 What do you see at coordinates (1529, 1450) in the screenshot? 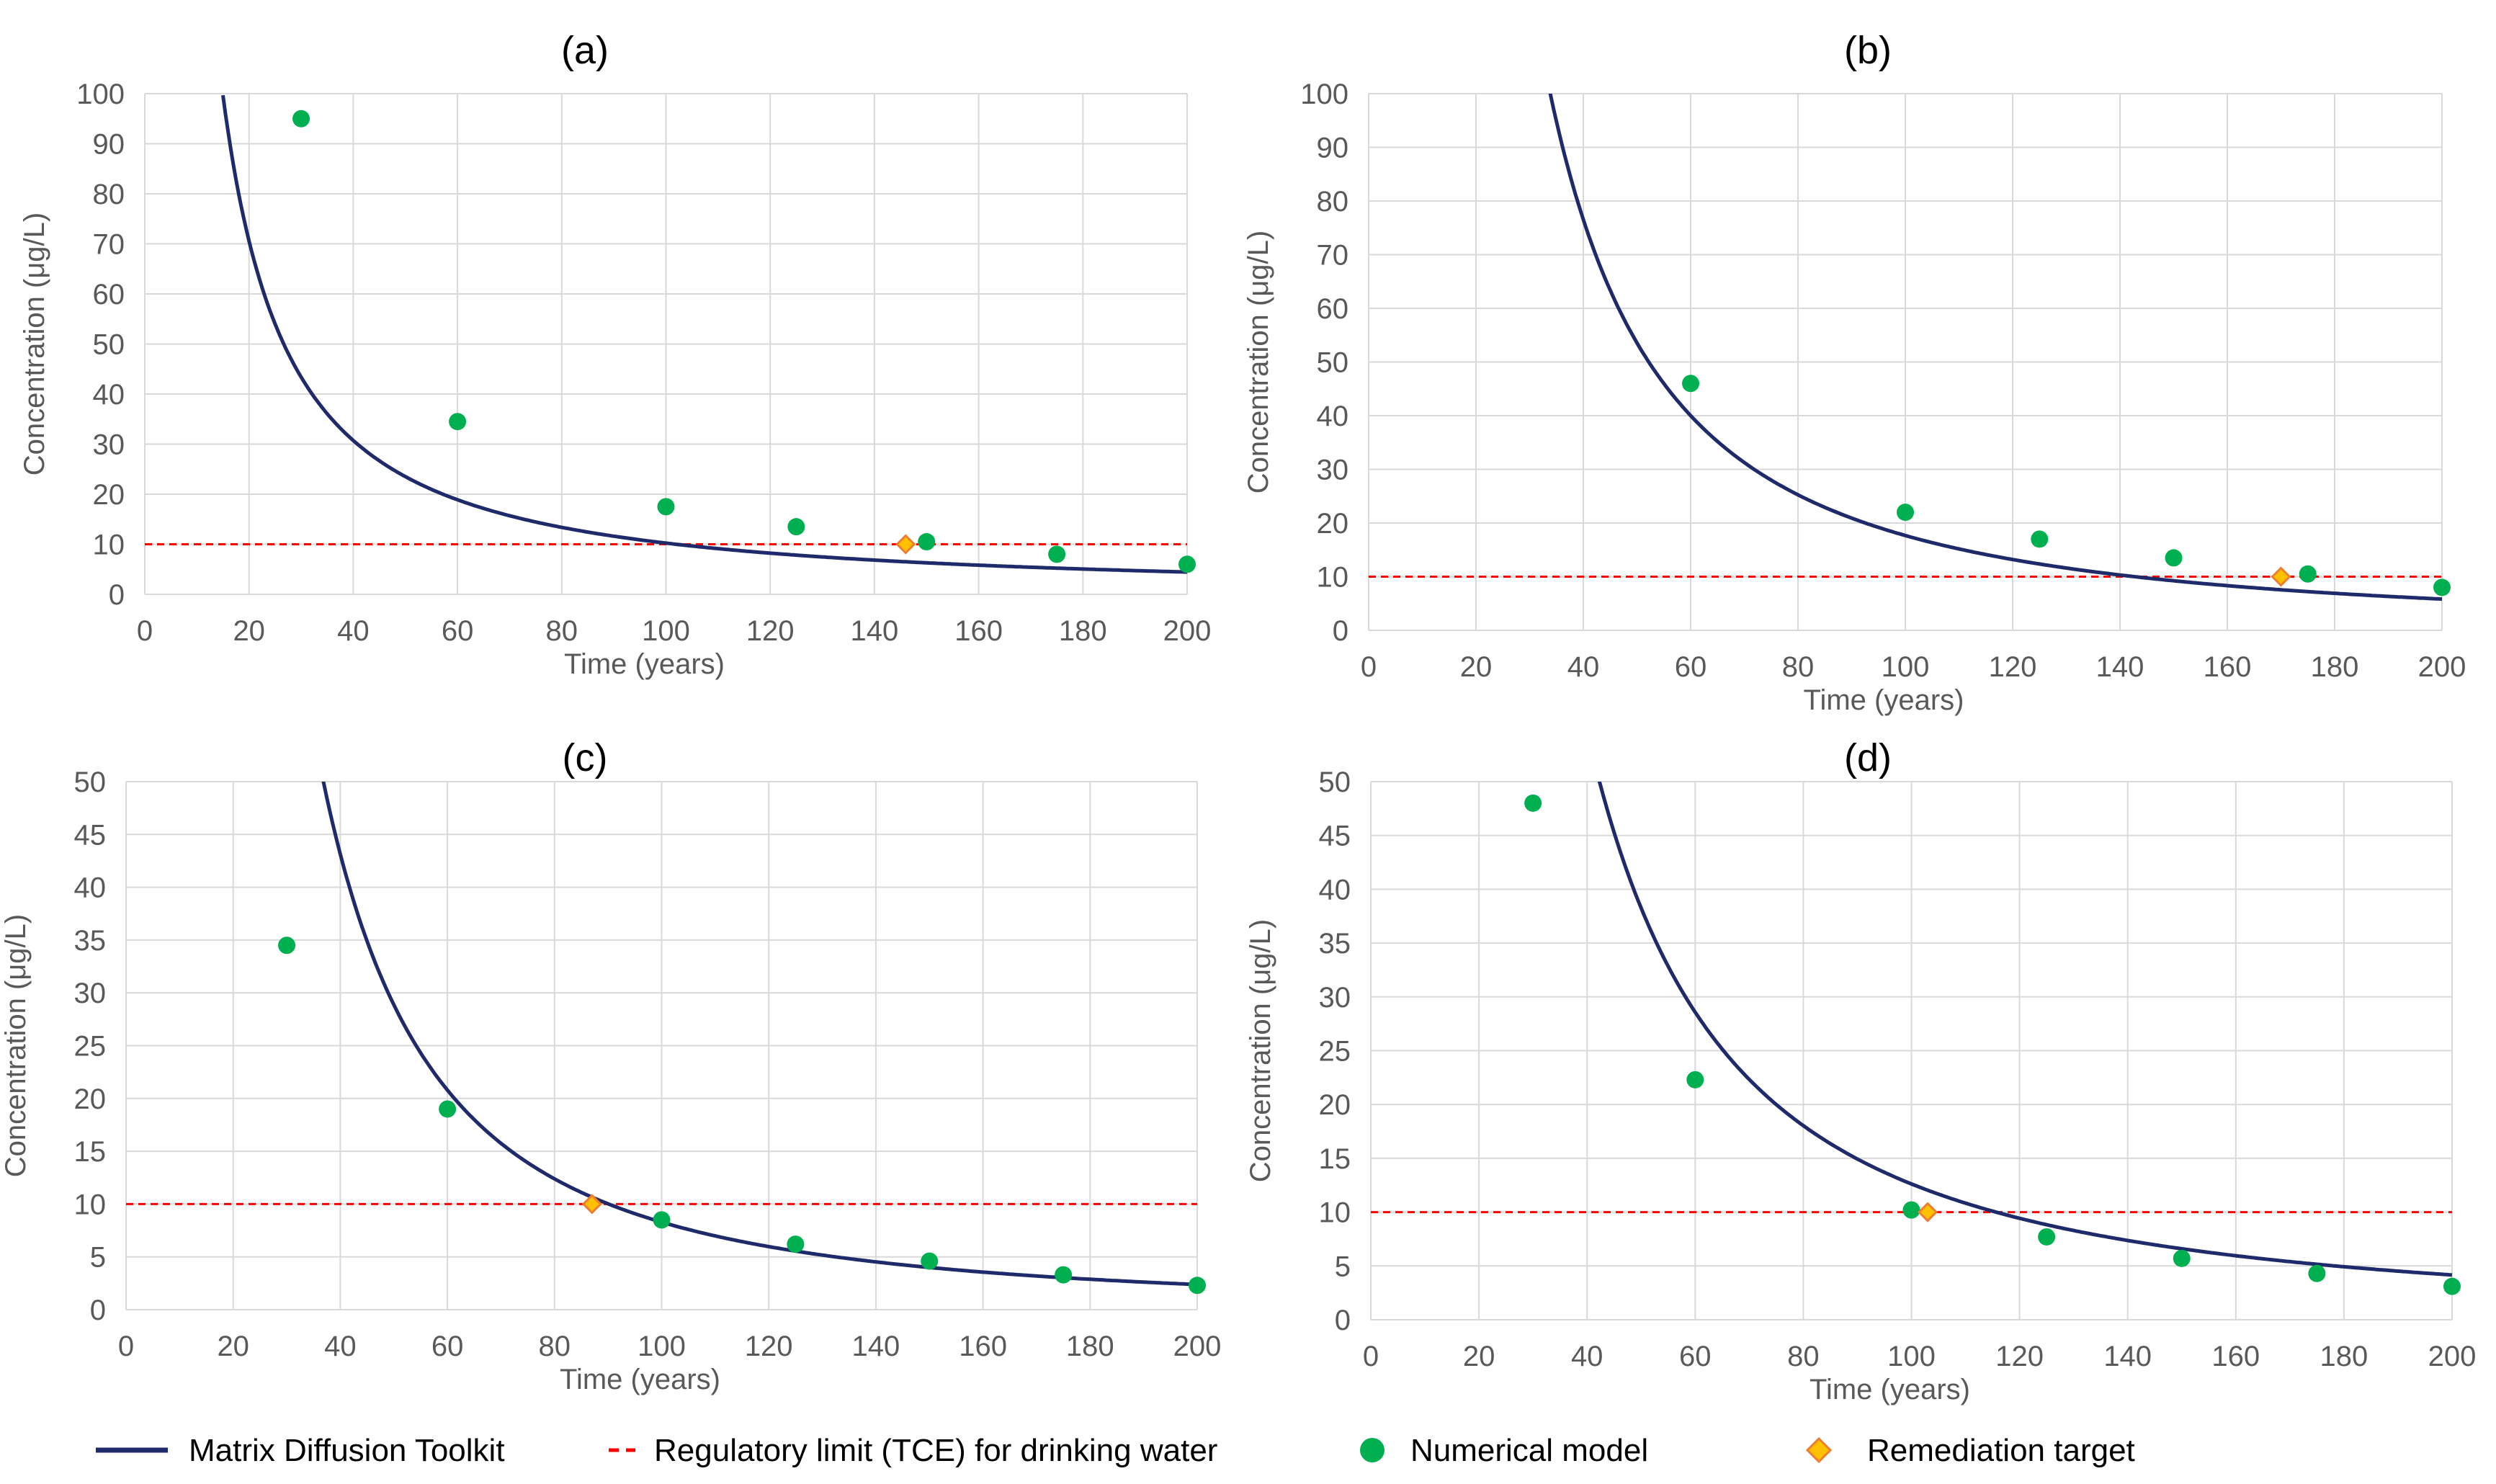
I see `legend-label: Numerical model` at bounding box center [1529, 1450].